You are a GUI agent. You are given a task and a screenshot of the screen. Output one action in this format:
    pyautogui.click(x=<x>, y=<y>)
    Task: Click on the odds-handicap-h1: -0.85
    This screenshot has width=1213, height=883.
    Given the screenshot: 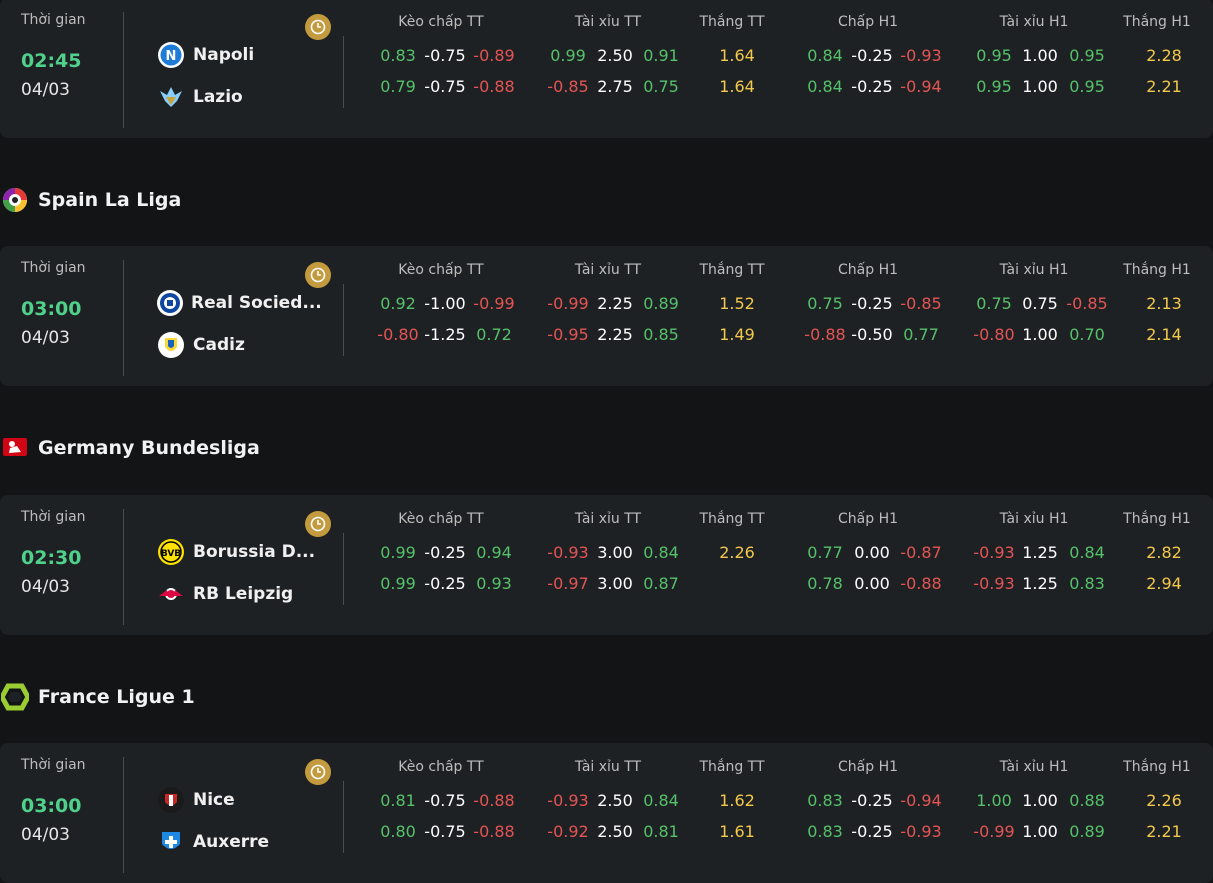 What is the action you would take?
    pyautogui.click(x=921, y=303)
    